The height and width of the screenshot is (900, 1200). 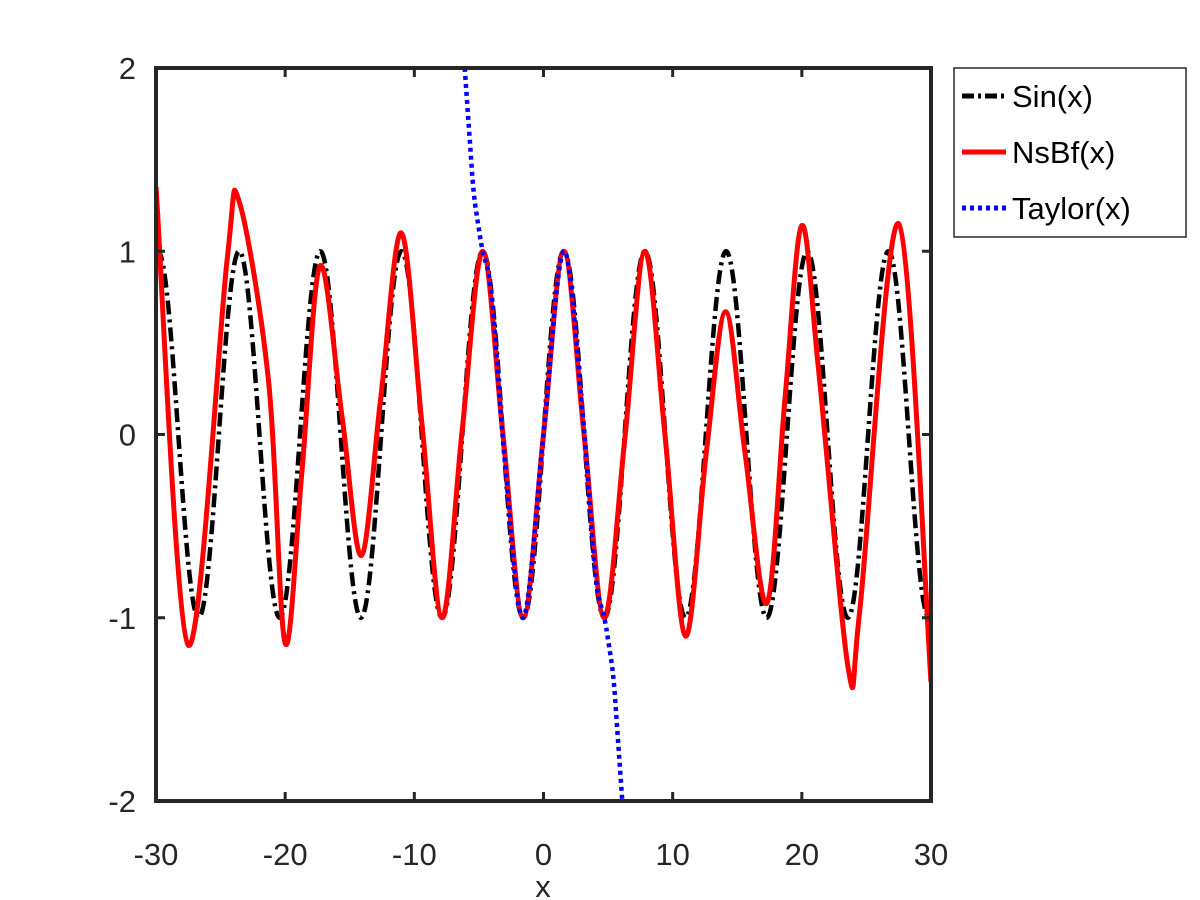 What do you see at coordinates (122, 618) in the screenshot?
I see `y-tick-label: -1` at bounding box center [122, 618].